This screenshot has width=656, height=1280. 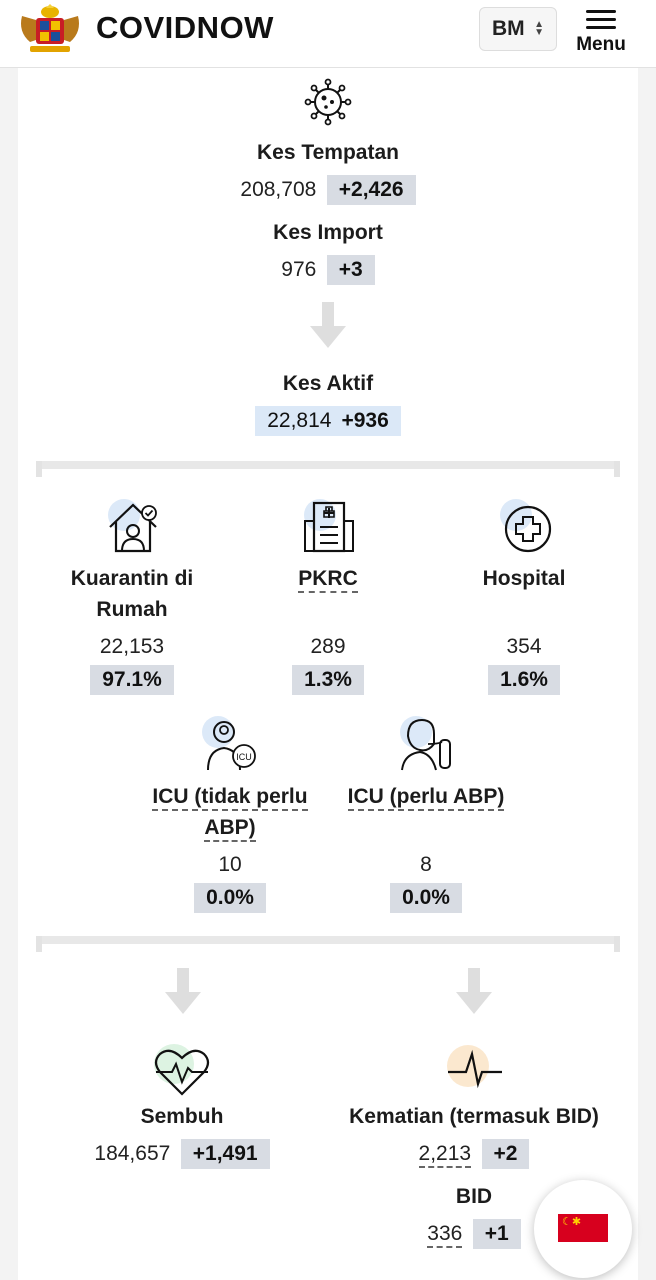 What do you see at coordinates (132, 526) in the screenshot?
I see `home-quarantine-icon` at bounding box center [132, 526].